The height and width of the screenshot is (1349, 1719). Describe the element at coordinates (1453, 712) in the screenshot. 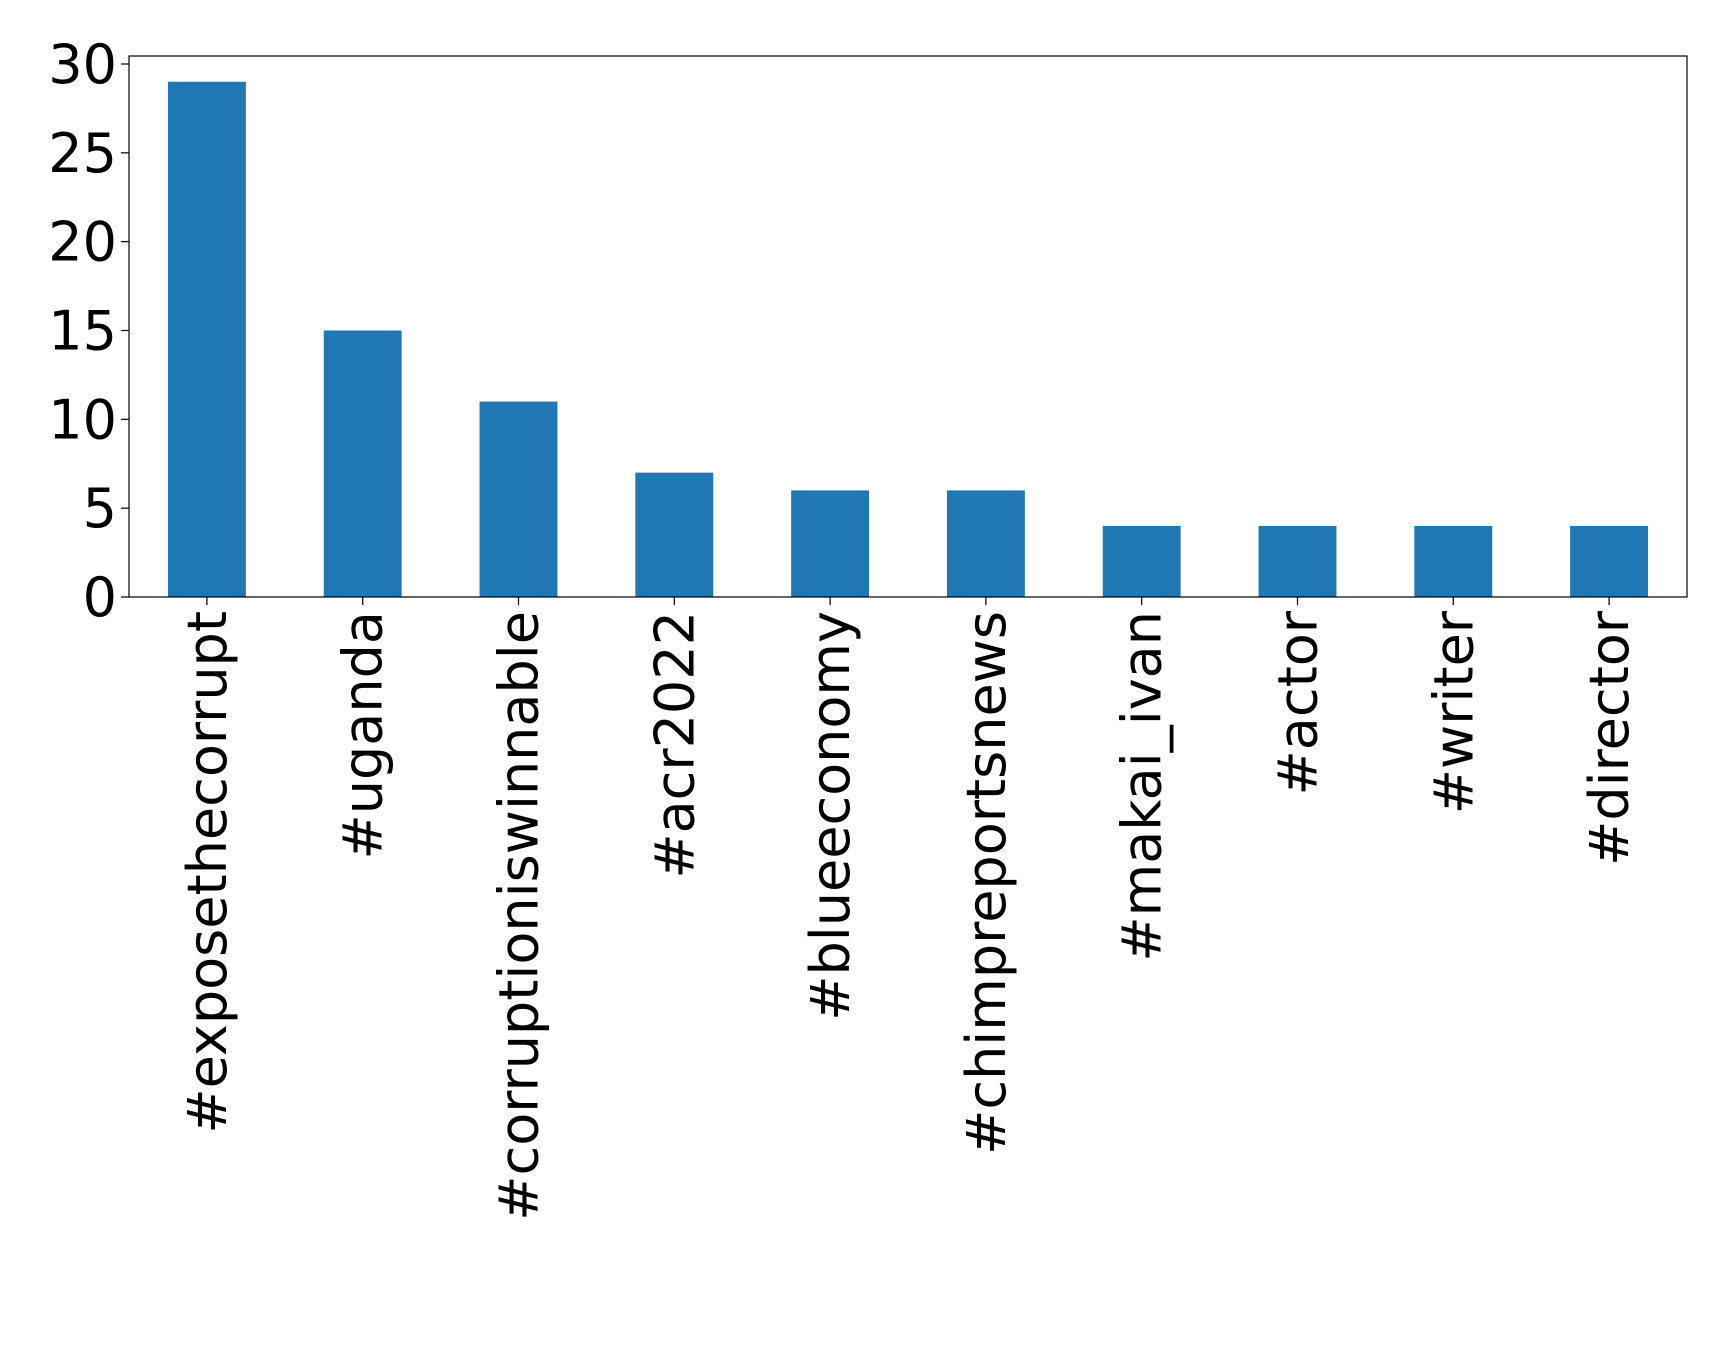

I see `x-tick-label: #writer` at that location.